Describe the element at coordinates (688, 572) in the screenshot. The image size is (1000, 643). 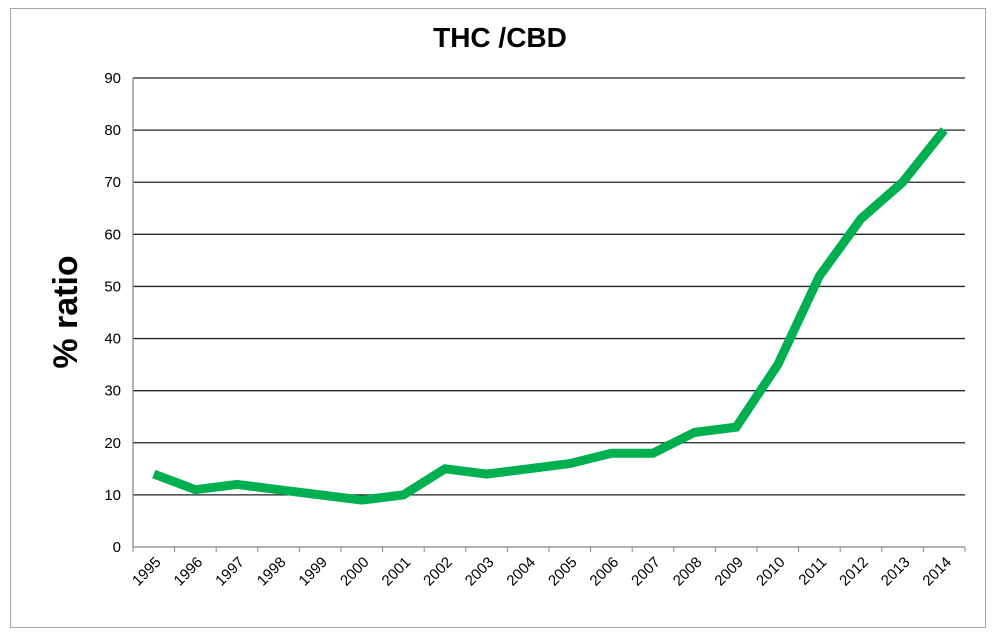
I see `x-tick-label: 2008` at that location.